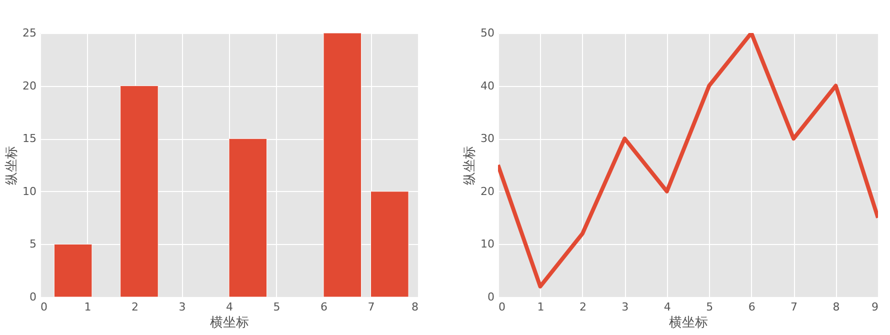 The image size is (890, 335). What do you see at coordinates (875, 307) in the screenshot?
I see `x-tick-label: 9` at bounding box center [875, 307].